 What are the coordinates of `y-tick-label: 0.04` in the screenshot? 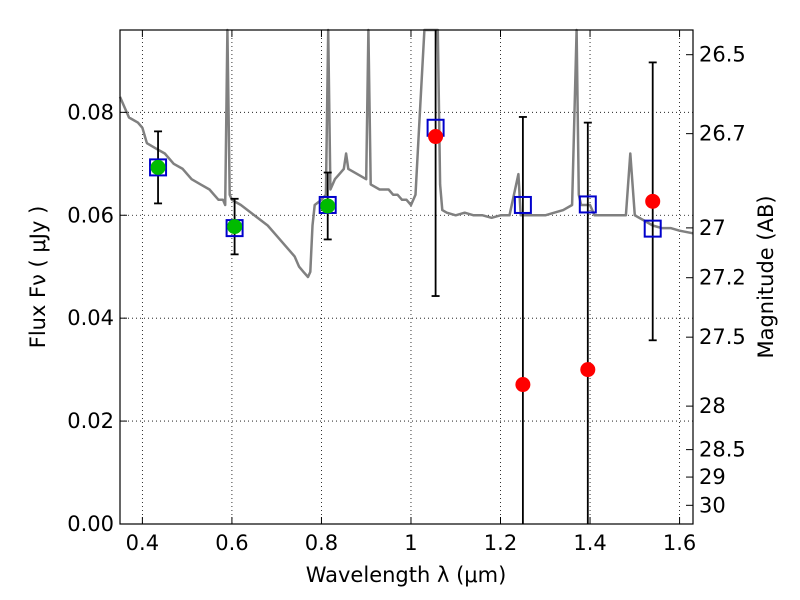 It's located at (90, 318).